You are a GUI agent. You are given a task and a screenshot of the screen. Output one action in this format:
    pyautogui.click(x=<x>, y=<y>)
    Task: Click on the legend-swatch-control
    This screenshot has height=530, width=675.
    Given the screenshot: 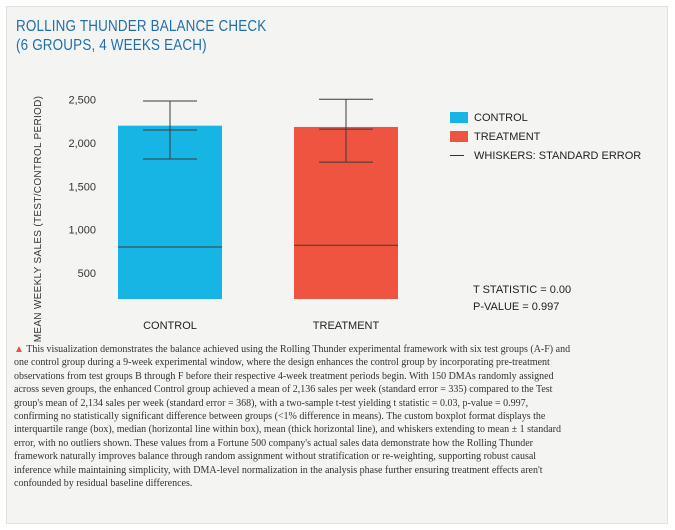 What is the action you would take?
    pyautogui.click(x=459, y=117)
    